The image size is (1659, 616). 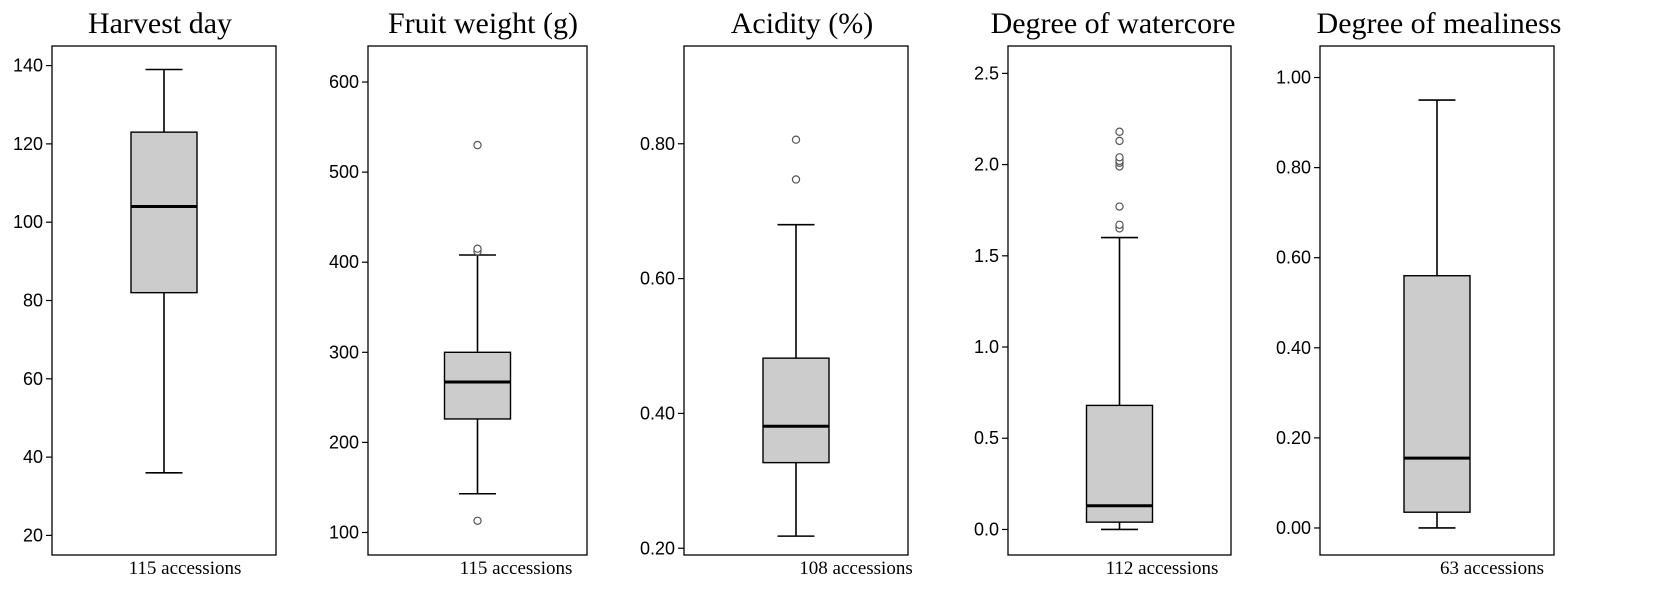 I want to click on sample-size-label: 108 accessions, so click(x=855, y=568).